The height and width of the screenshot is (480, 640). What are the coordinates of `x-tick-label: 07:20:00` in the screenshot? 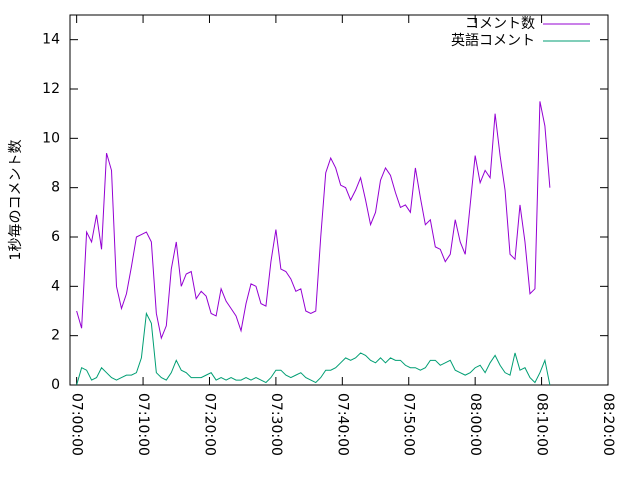 It's located at (209, 424).